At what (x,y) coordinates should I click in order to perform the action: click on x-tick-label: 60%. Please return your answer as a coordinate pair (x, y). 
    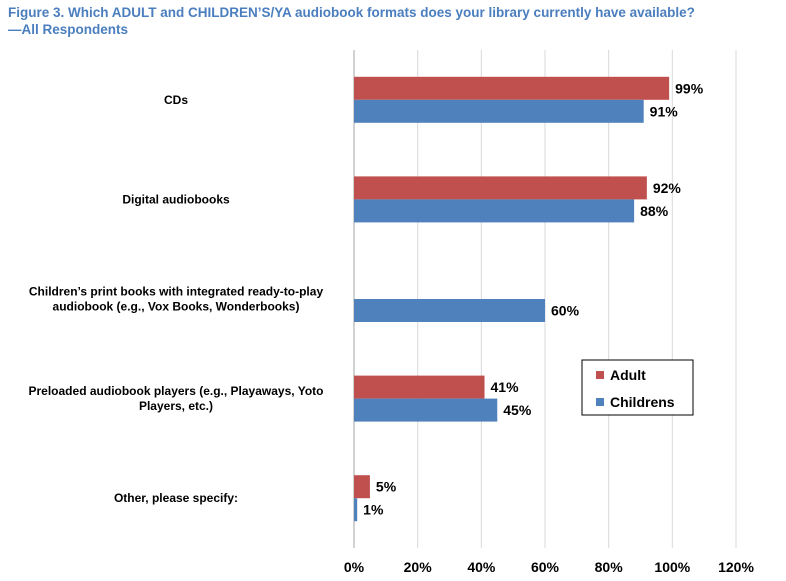
    Looking at the image, I should click on (545, 567).